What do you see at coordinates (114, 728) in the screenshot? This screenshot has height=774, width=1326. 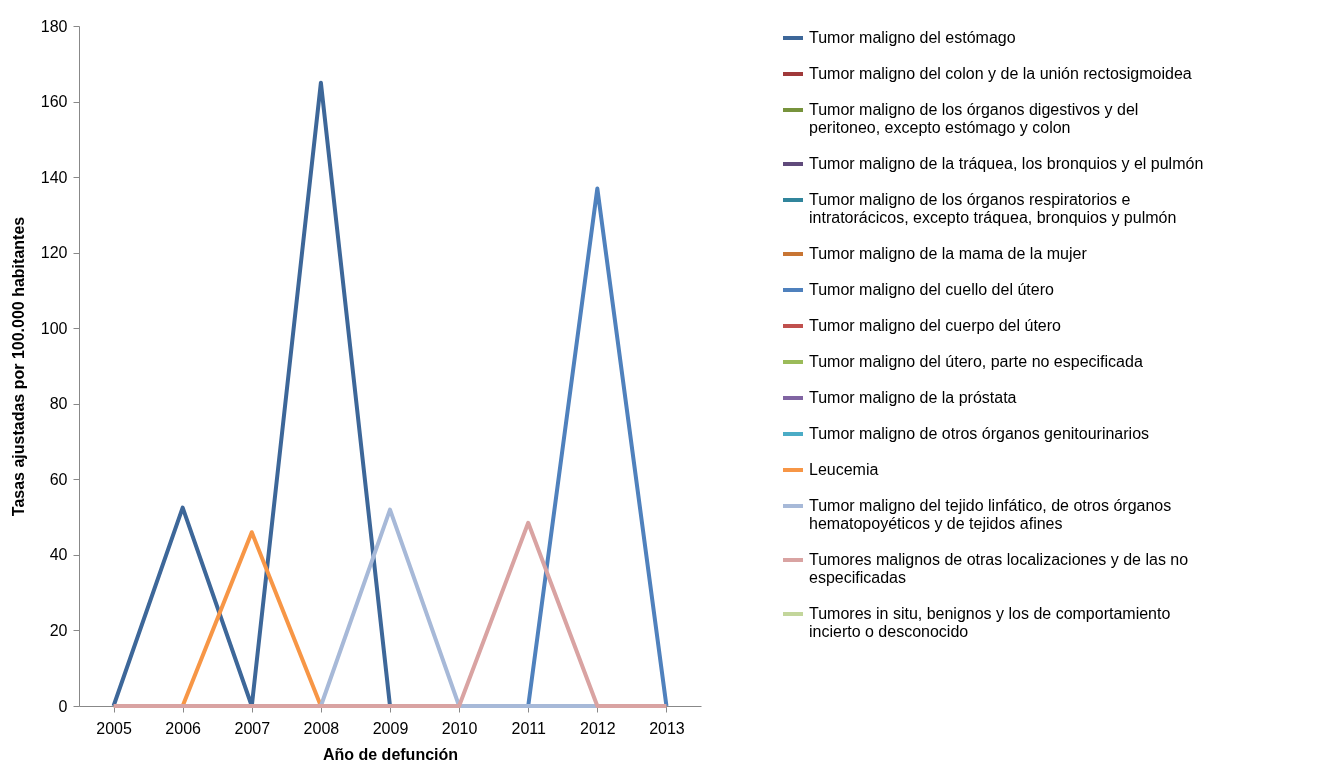 I see `x-tick-label: 2005` at bounding box center [114, 728].